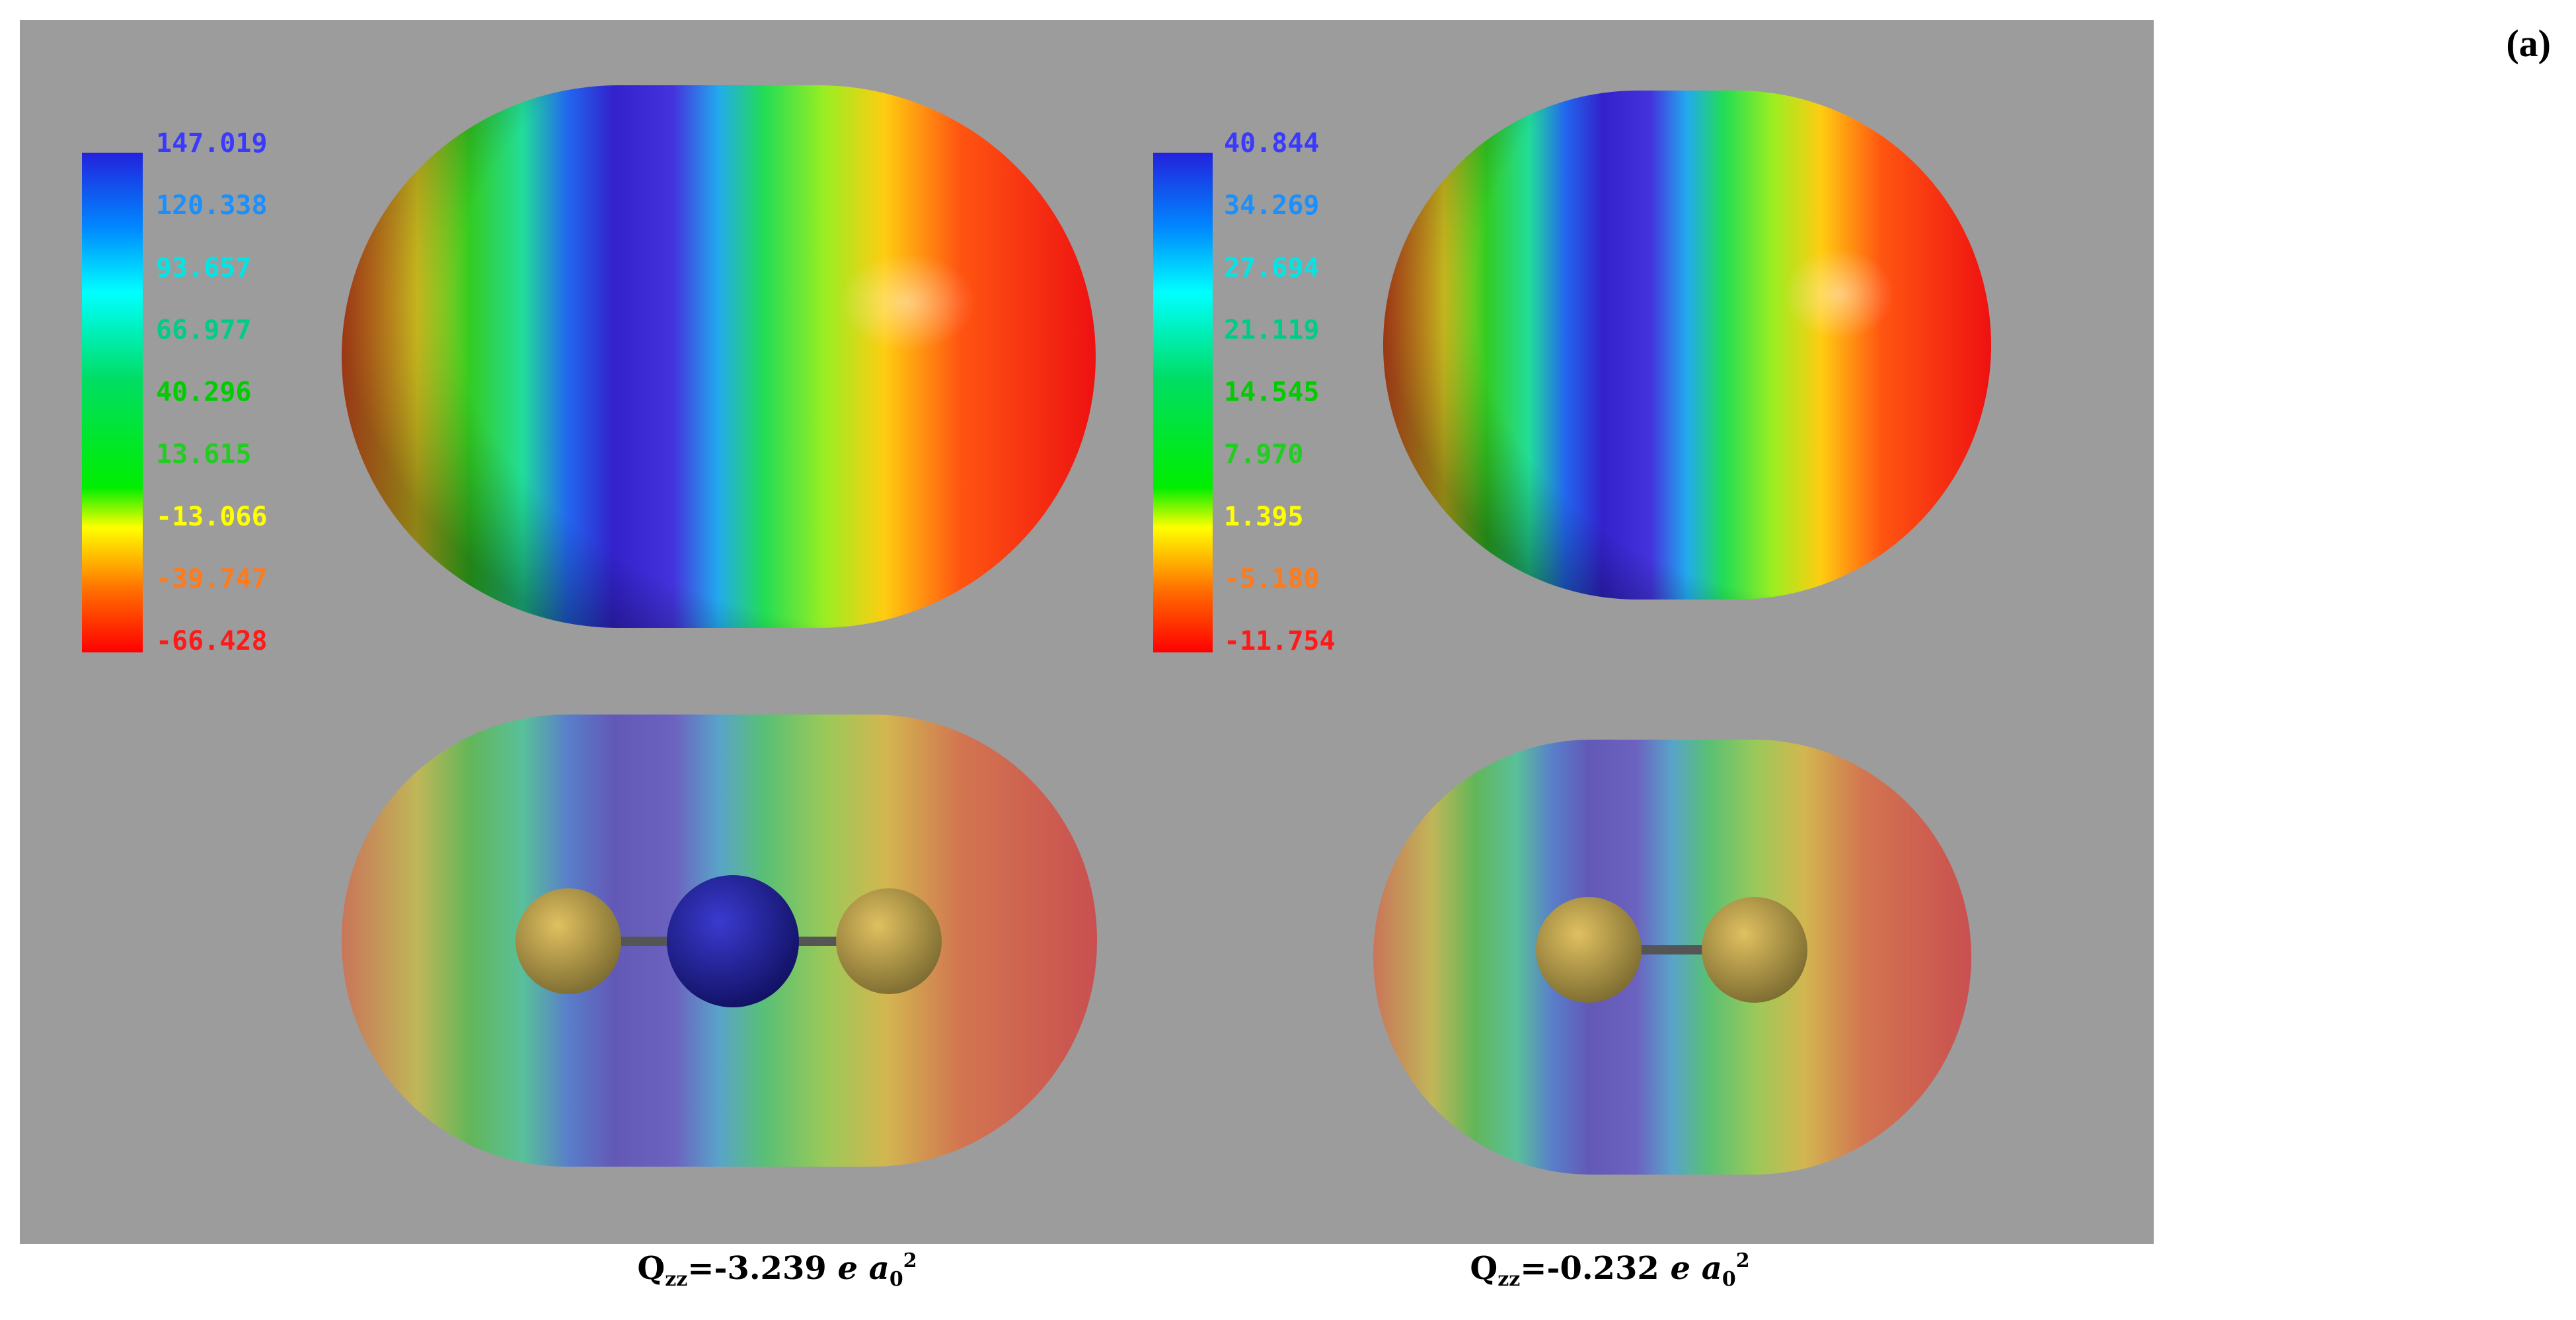  What do you see at coordinates (1263, 455) in the screenshot?
I see `colorbar-label: 7.970` at bounding box center [1263, 455].